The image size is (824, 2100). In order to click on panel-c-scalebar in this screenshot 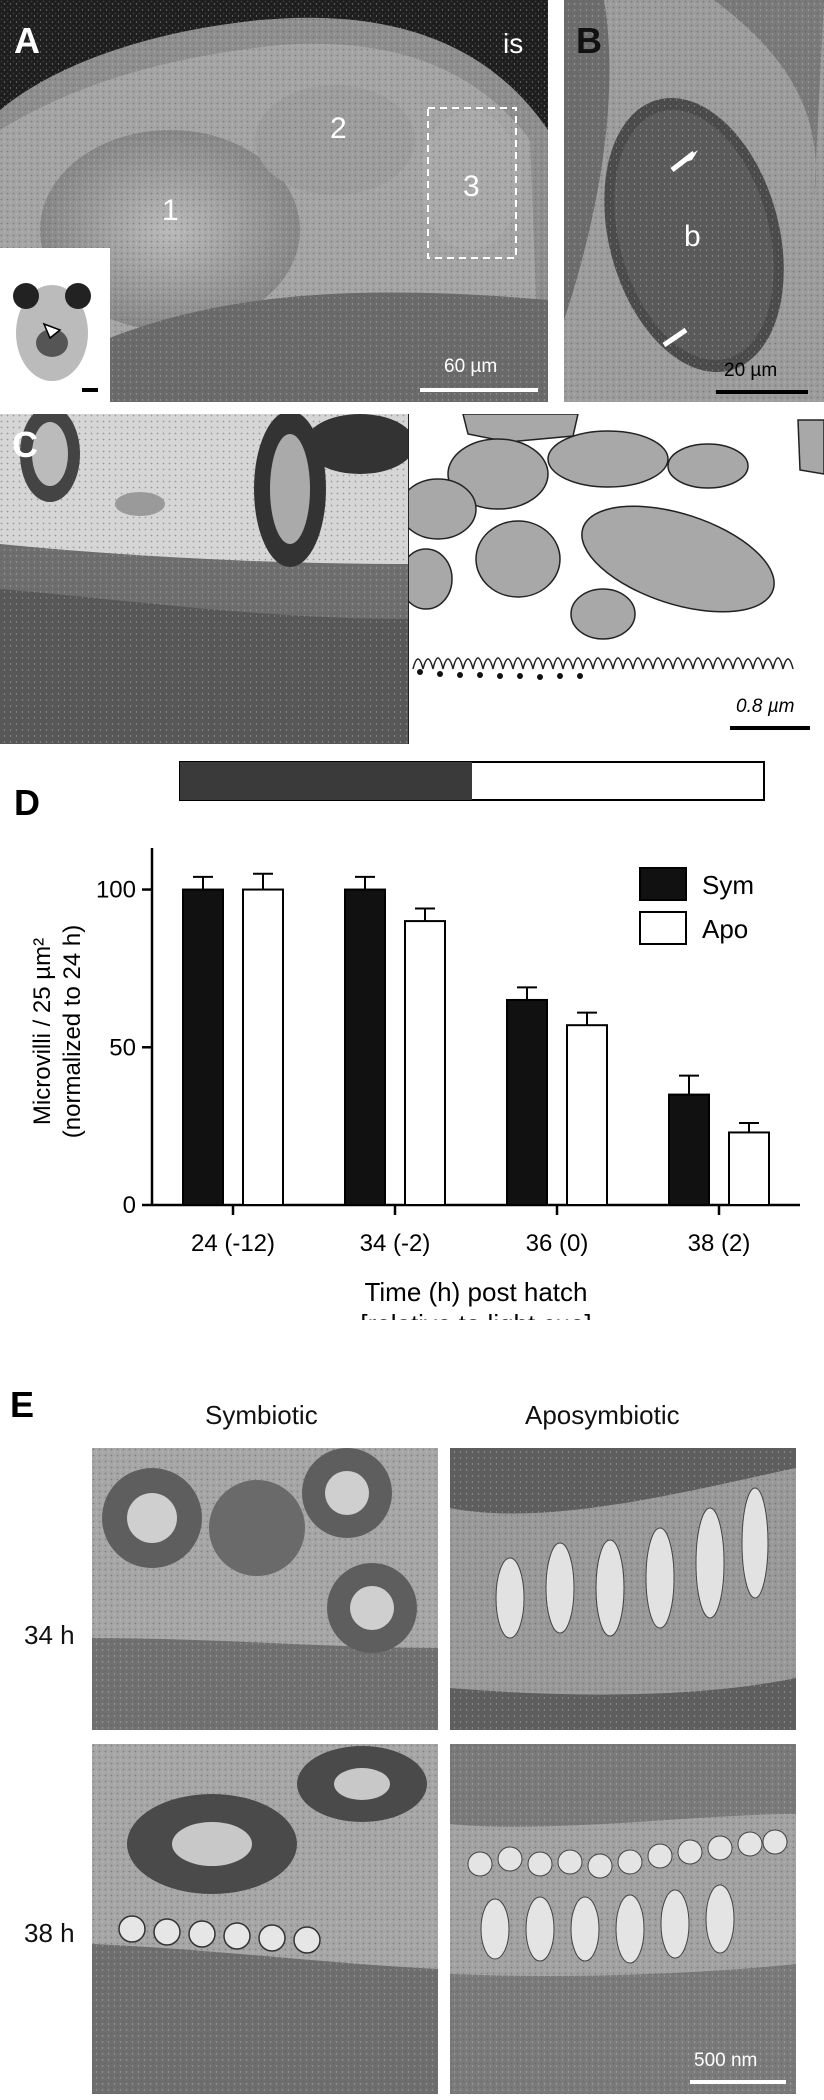, I will do `click(770, 728)`.